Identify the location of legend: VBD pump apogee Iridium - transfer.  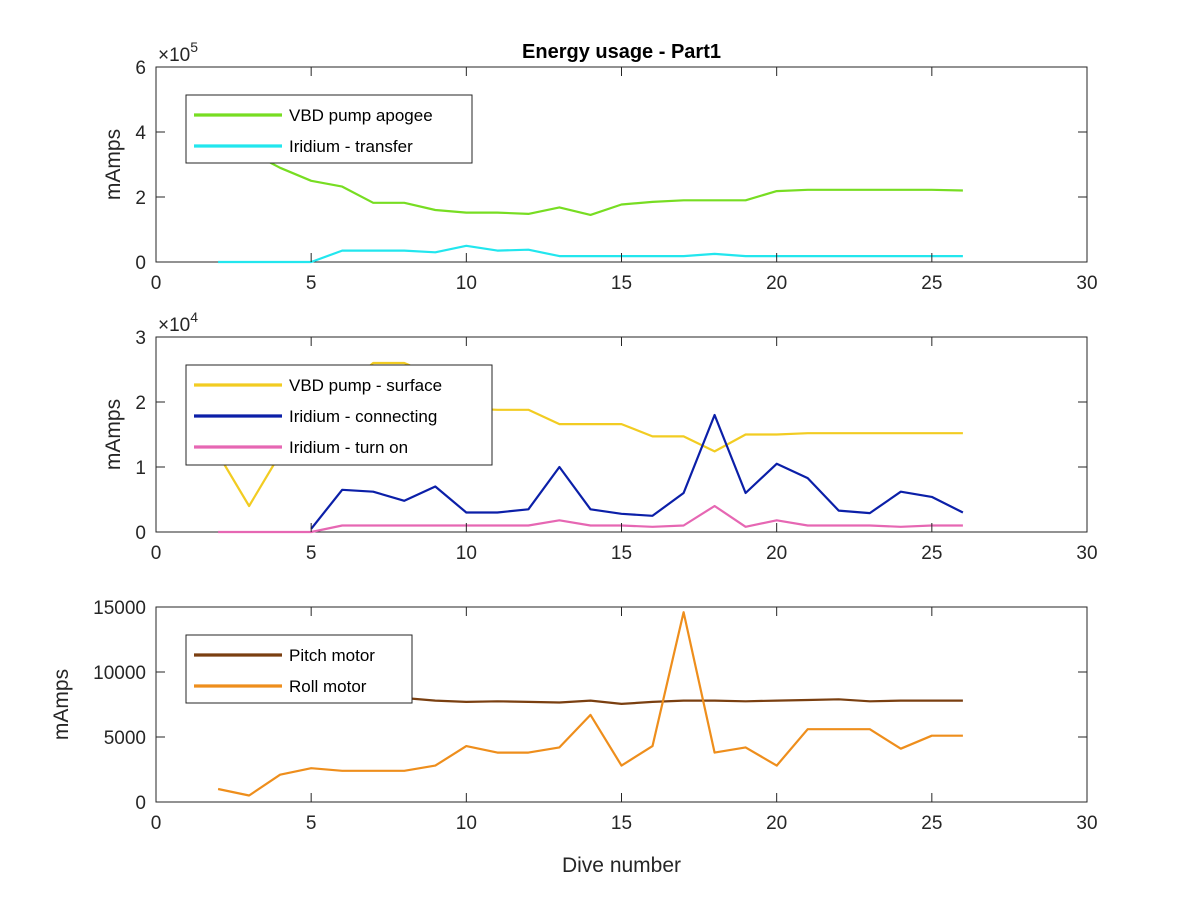
(329, 129).